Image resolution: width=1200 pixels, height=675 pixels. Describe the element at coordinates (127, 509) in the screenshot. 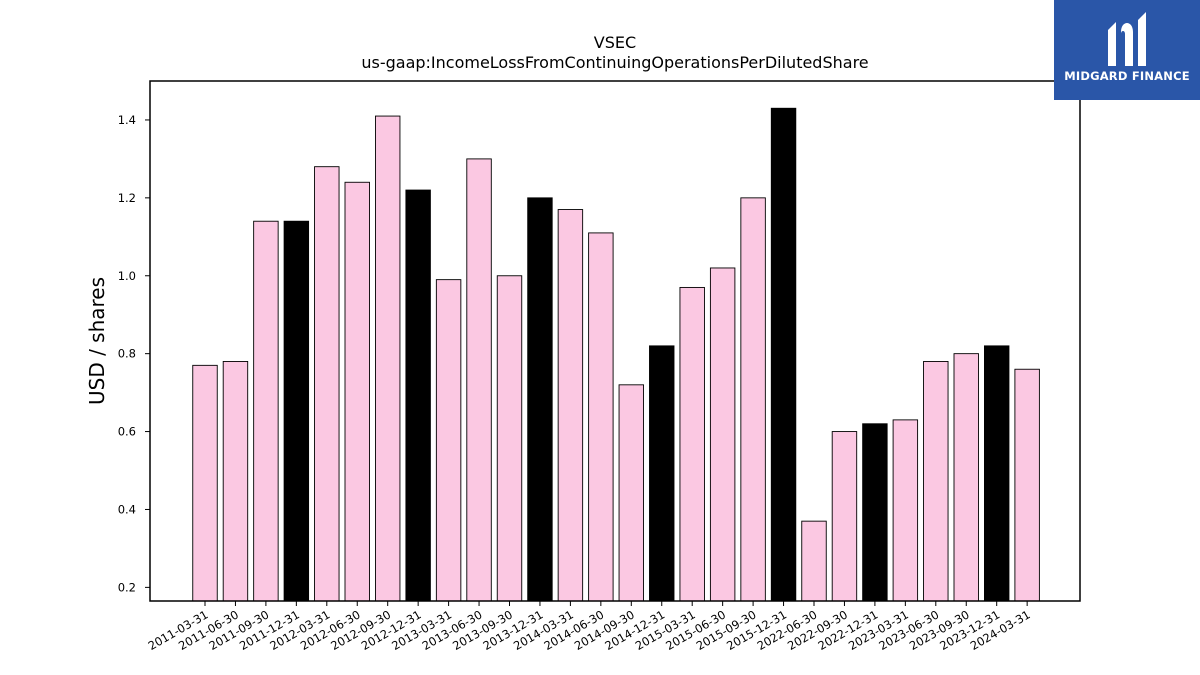

I see `y-tick-label: 0.4` at that location.